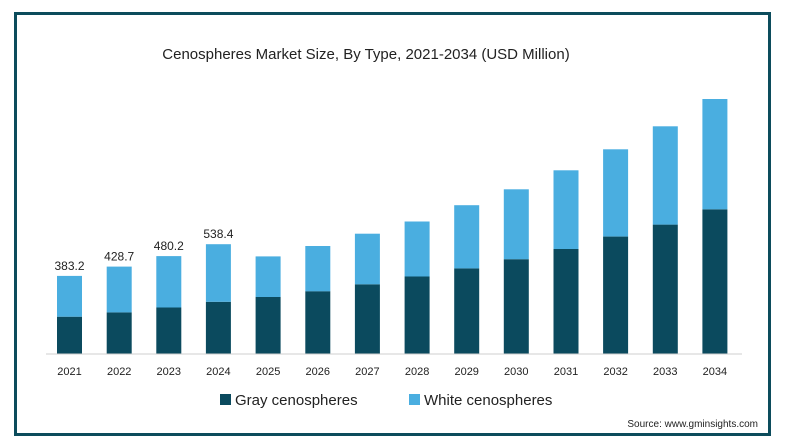 The width and height of the screenshot is (789, 448). What do you see at coordinates (616, 295) in the screenshot?
I see `bar-gray-2032` at bounding box center [616, 295].